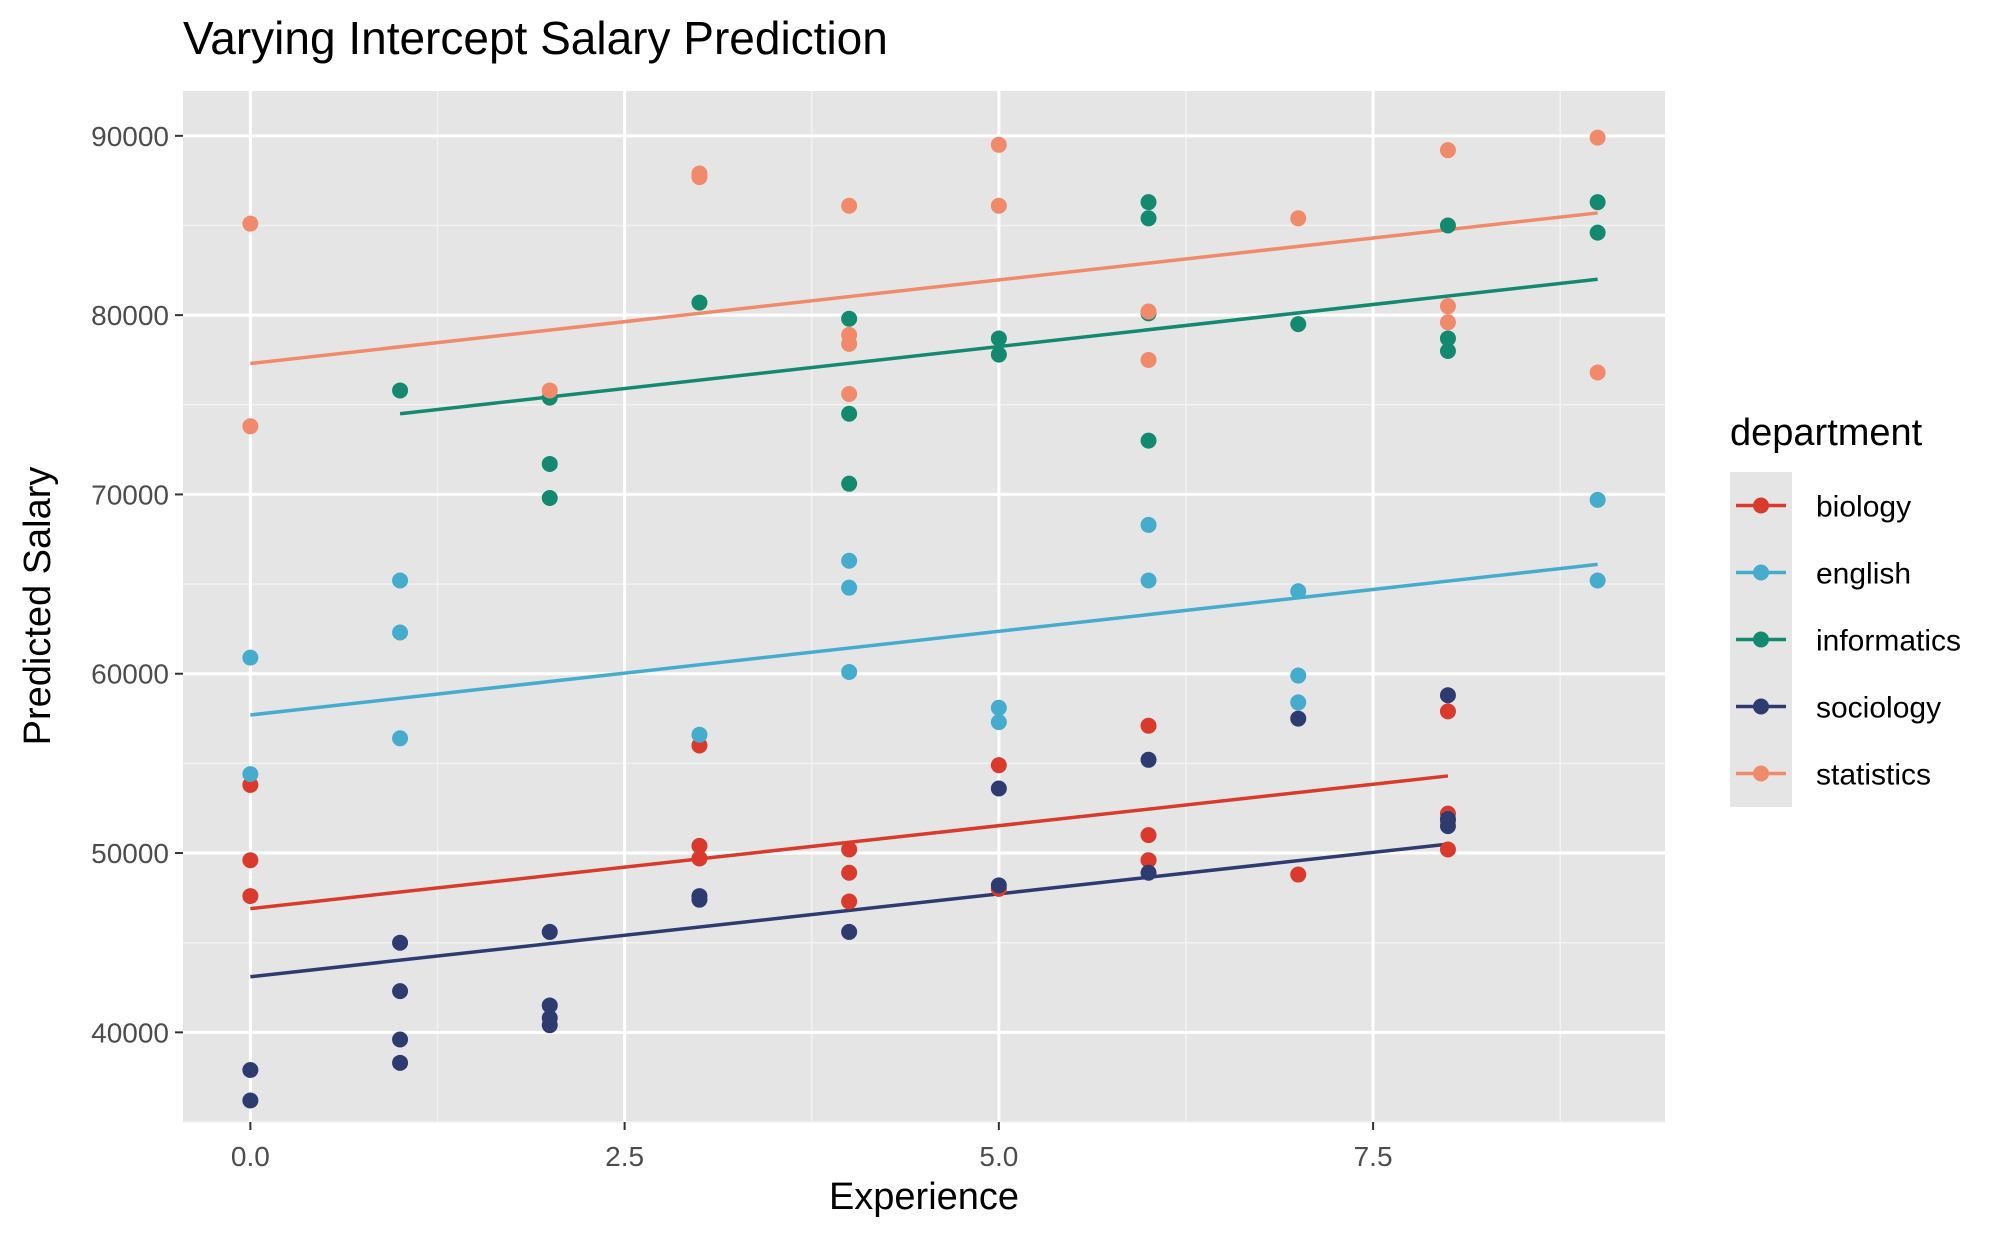  I want to click on legend-title: department, so click(1826, 433).